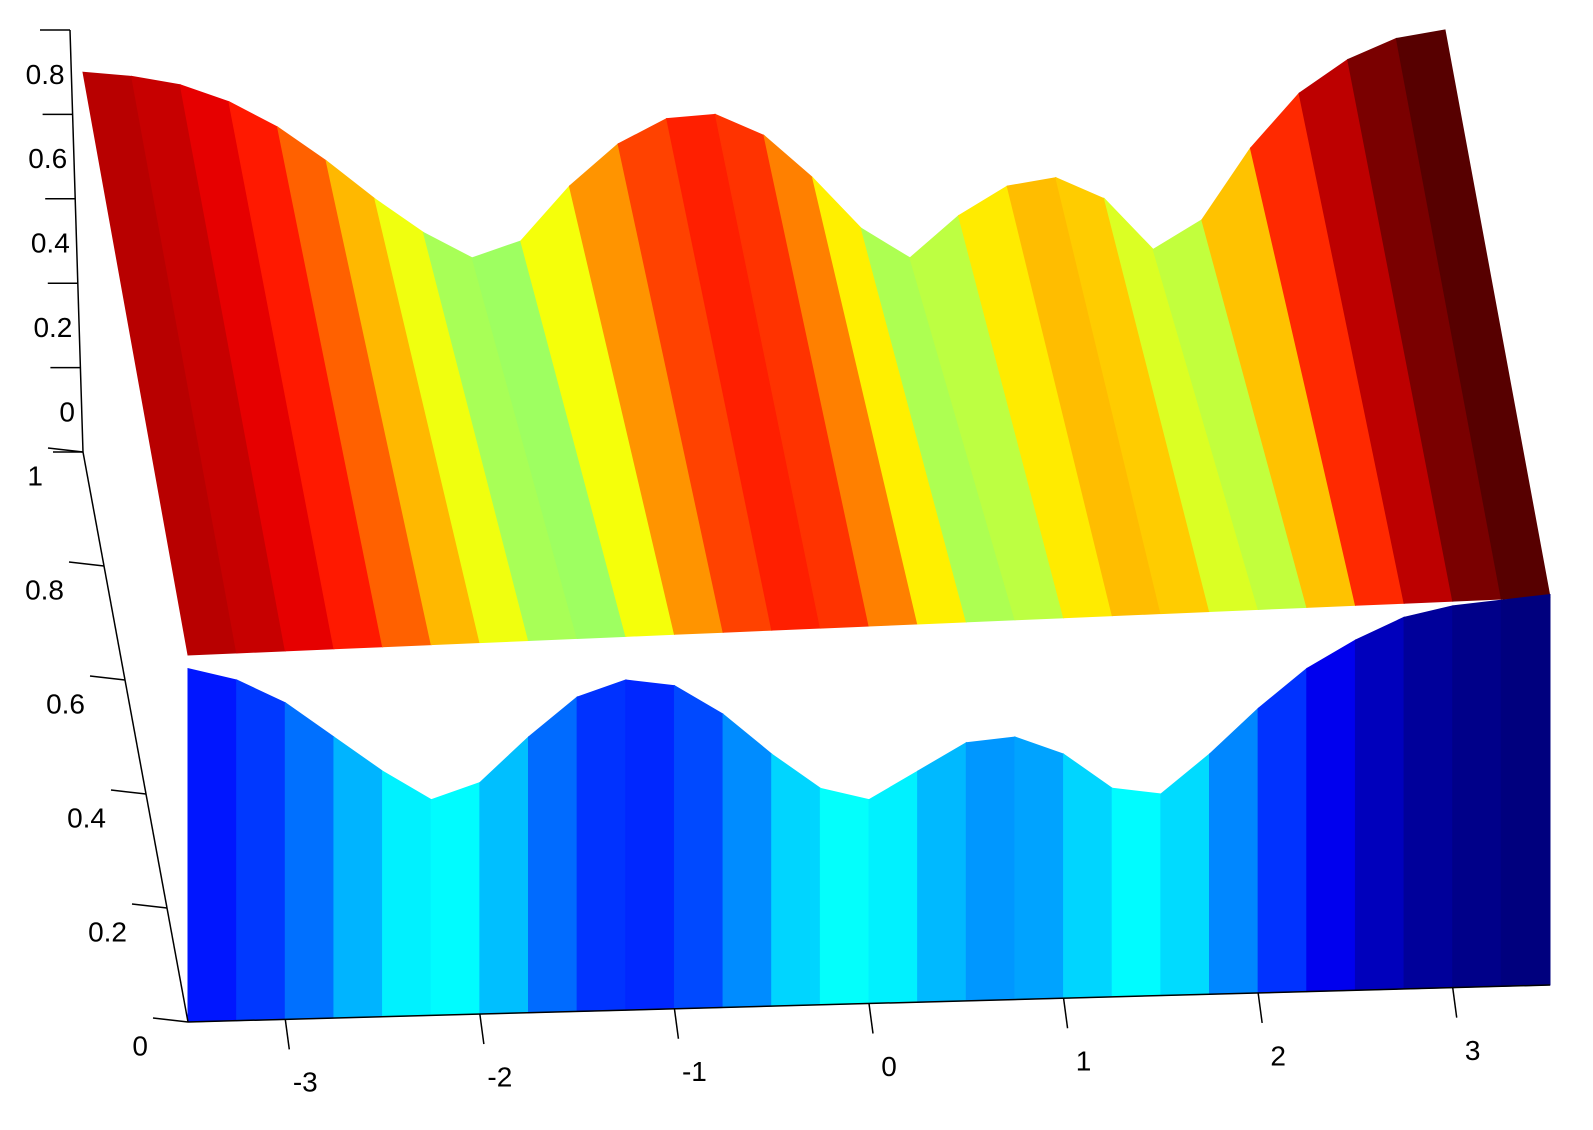 The height and width of the screenshot is (1130, 1593). I want to click on x-tick-label: -2, so click(499, 1076).